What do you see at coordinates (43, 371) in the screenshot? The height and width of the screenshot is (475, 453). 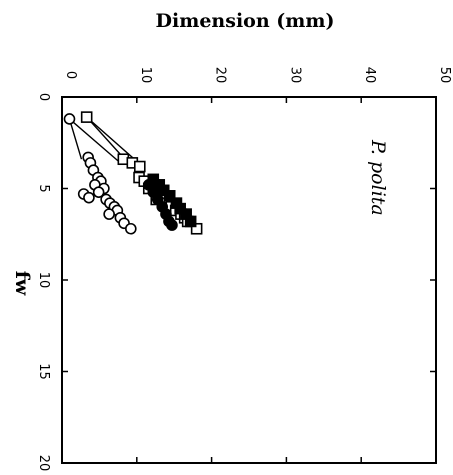 I see `x-tick-label: 15` at bounding box center [43, 371].